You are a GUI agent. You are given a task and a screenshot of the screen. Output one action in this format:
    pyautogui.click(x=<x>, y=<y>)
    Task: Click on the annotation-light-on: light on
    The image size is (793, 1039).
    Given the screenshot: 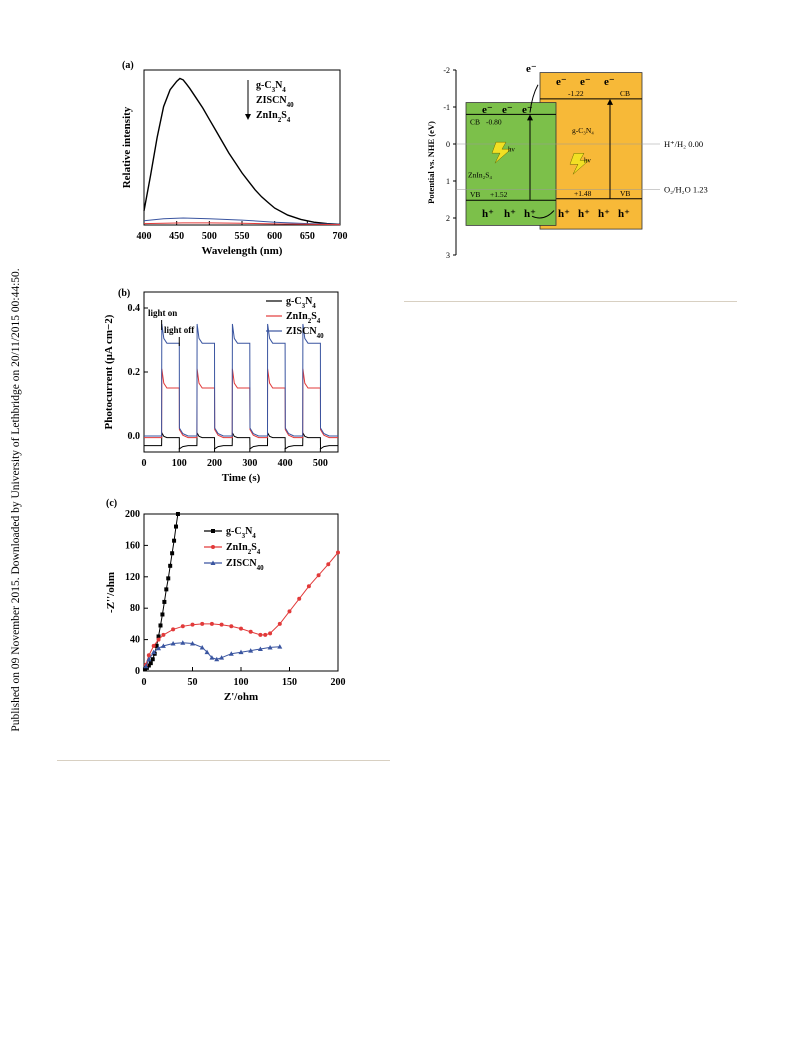 What is the action you would take?
    pyautogui.click(x=162, y=313)
    